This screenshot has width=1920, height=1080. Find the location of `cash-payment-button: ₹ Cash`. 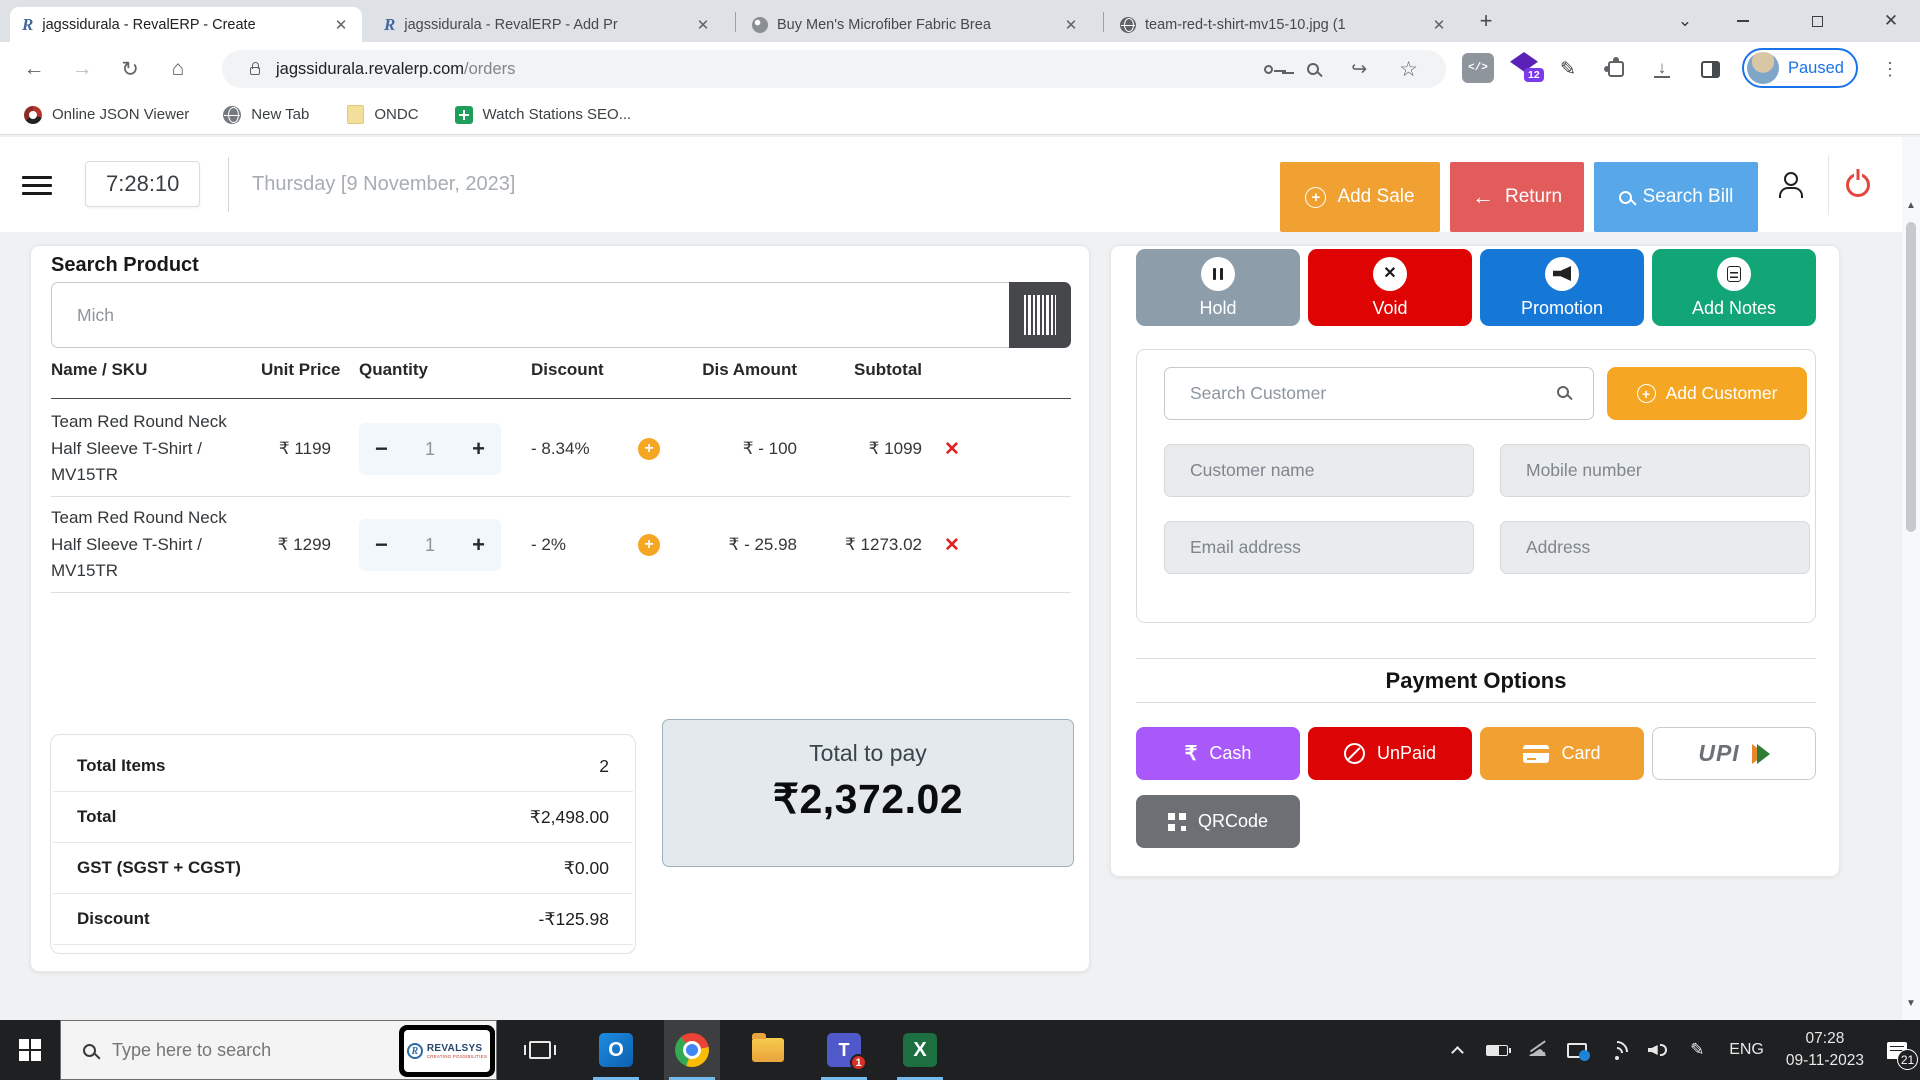

cash-payment-button: ₹ Cash is located at coordinates (1218, 753).